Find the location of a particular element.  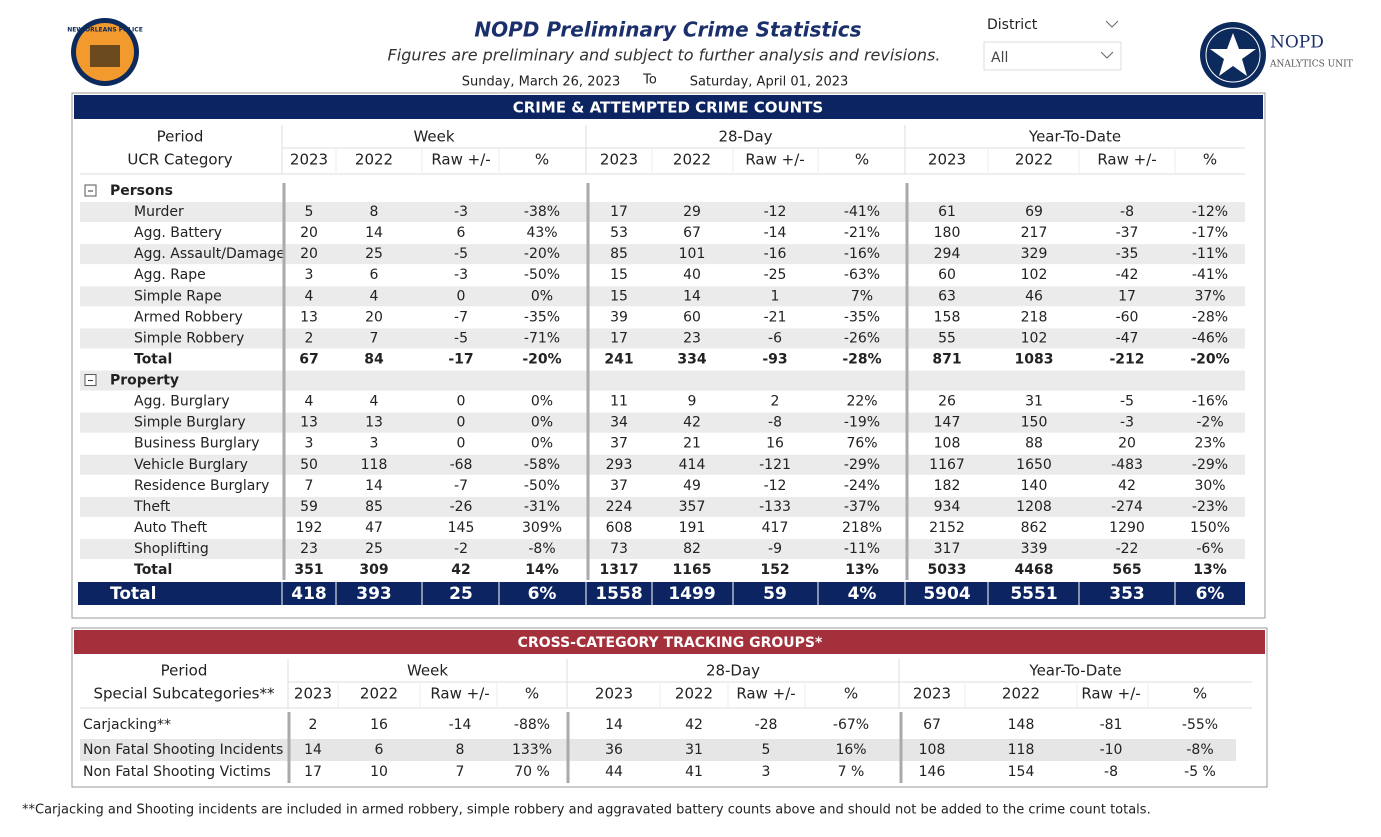

table1-title: CRIME & ATTEMPTED CRIME COUNTS is located at coordinates (668, 108).